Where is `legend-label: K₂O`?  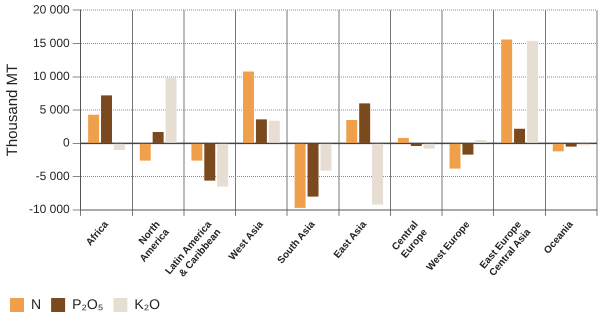 legend-label: K₂O is located at coordinates (147, 304).